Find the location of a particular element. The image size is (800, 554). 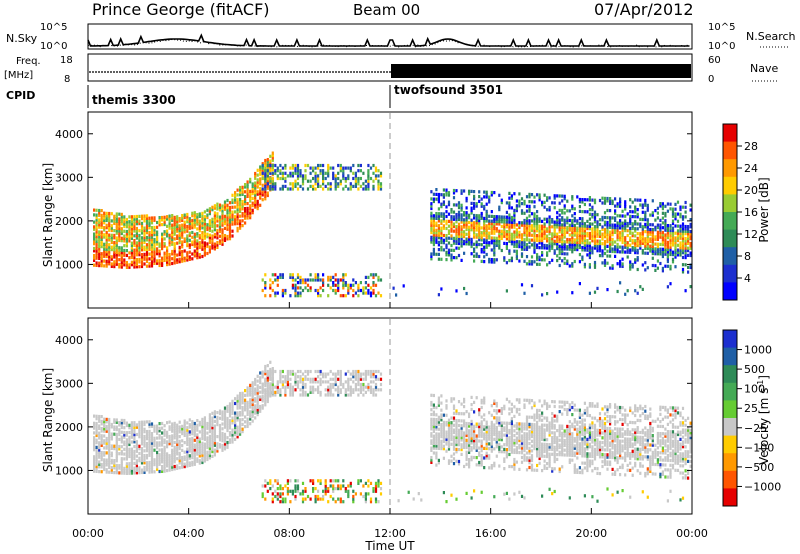

power-colorbar-label: Power [dB] is located at coordinates (764, 209).